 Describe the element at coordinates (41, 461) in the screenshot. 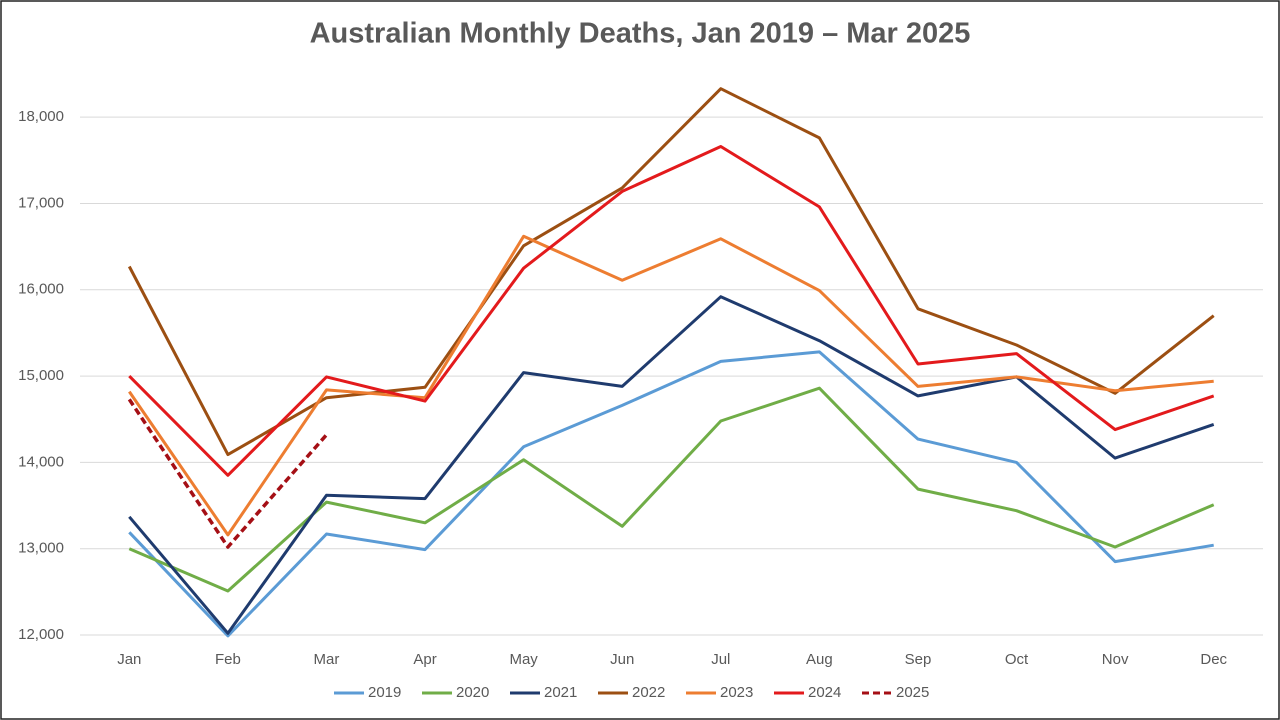

I see `y-tick-label: 14,000` at that location.